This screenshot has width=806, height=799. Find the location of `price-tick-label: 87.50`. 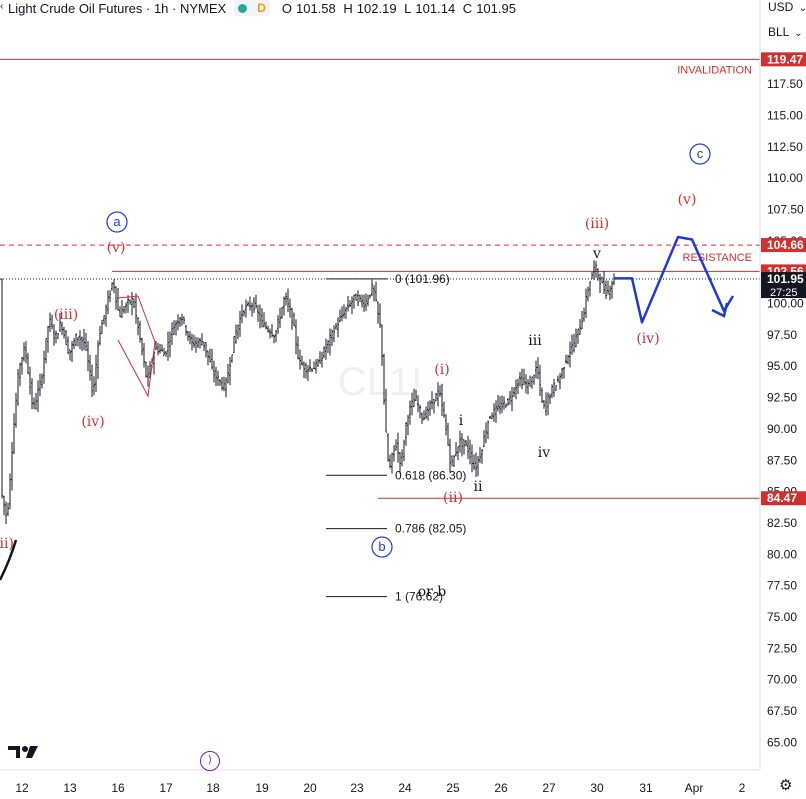

price-tick-label: 87.50 is located at coordinates (782, 460).